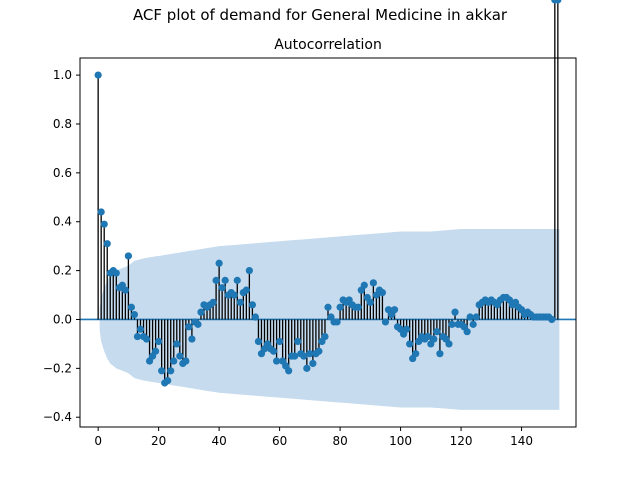 The height and width of the screenshot is (480, 640). Describe the element at coordinates (62, 271) in the screenshot. I see `y-tick-label: 0.2` at that location.